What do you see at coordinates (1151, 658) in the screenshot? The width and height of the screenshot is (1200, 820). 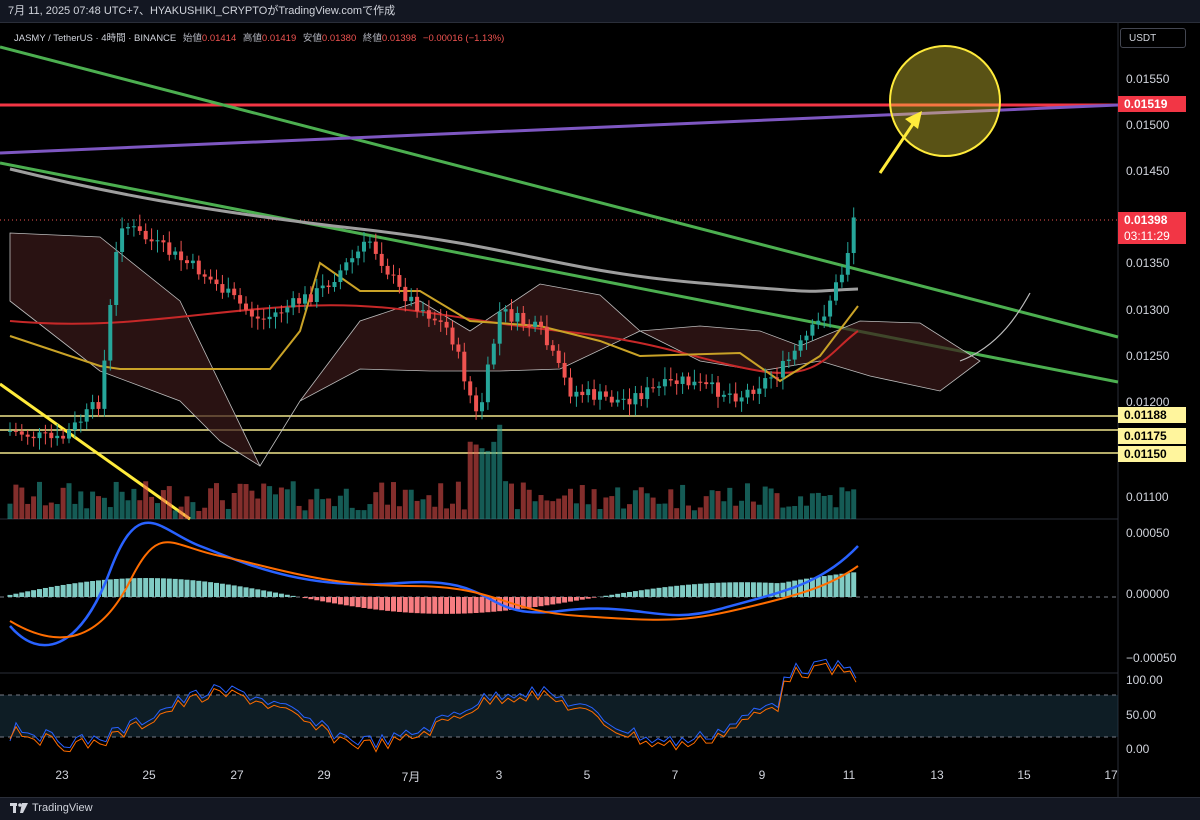 I see `macd-tick: −0.00050` at bounding box center [1151, 658].